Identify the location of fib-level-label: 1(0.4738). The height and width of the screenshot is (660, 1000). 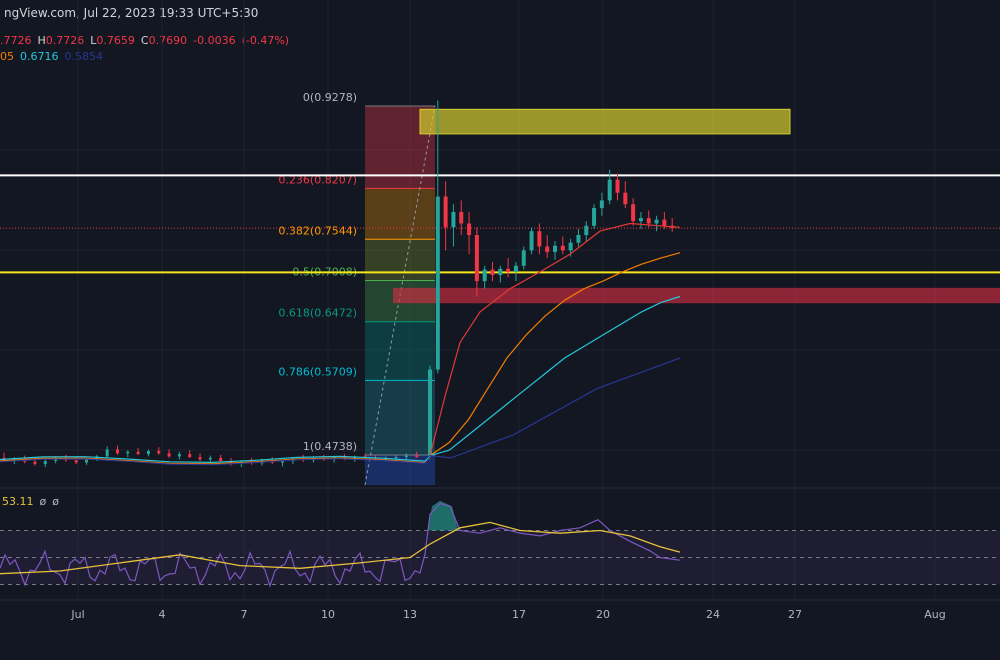
(330, 446).